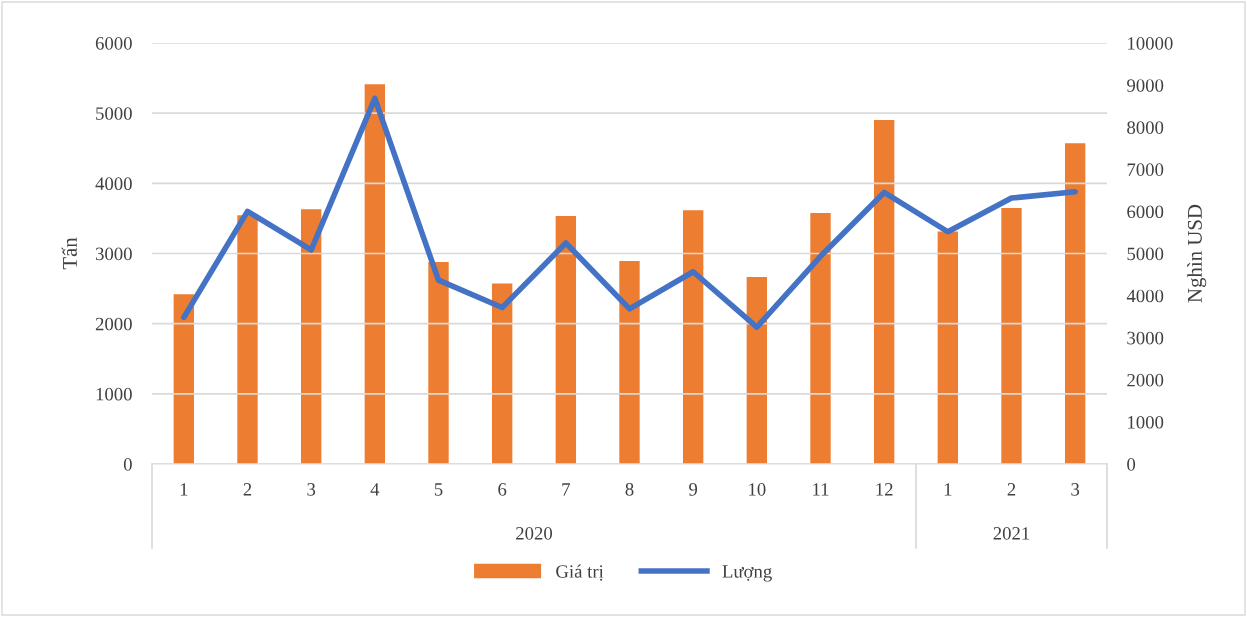 The height and width of the screenshot is (617, 1247). I want to click on y2-tick-label: 7000, so click(1145, 169).